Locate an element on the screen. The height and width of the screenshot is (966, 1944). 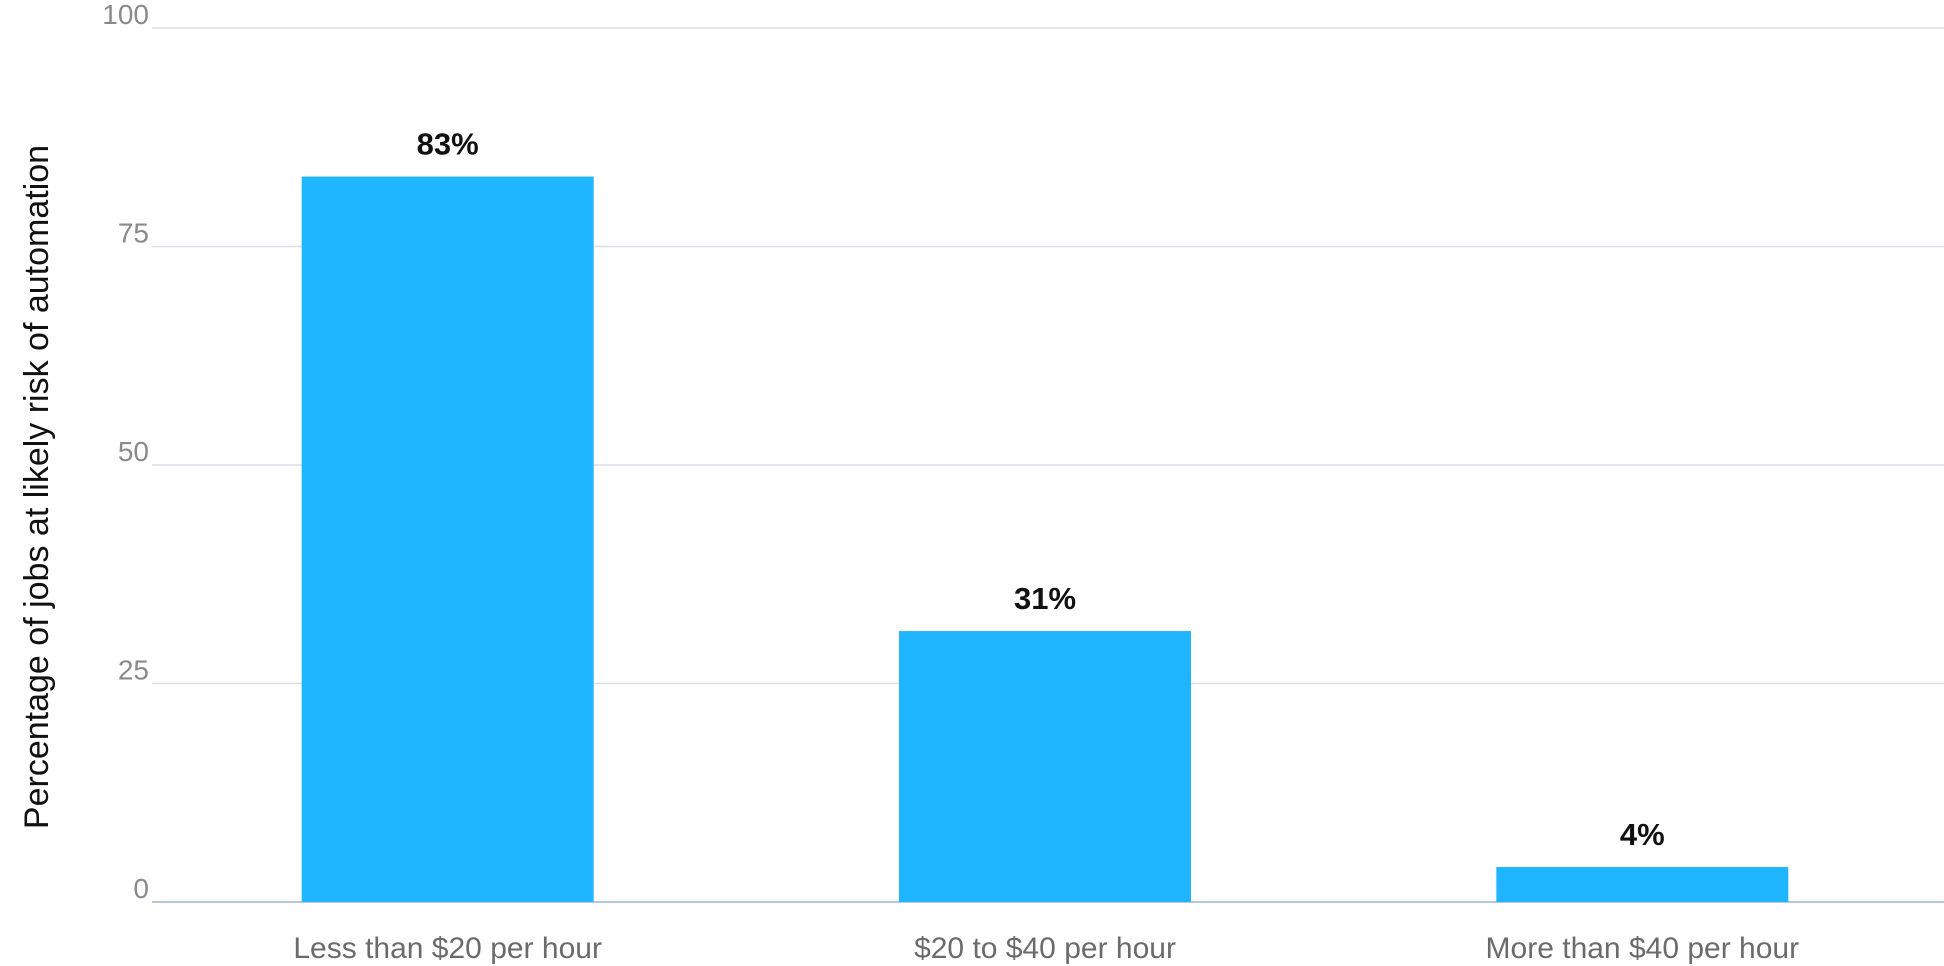
y-tick-label: 25 is located at coordinates (133, 670).